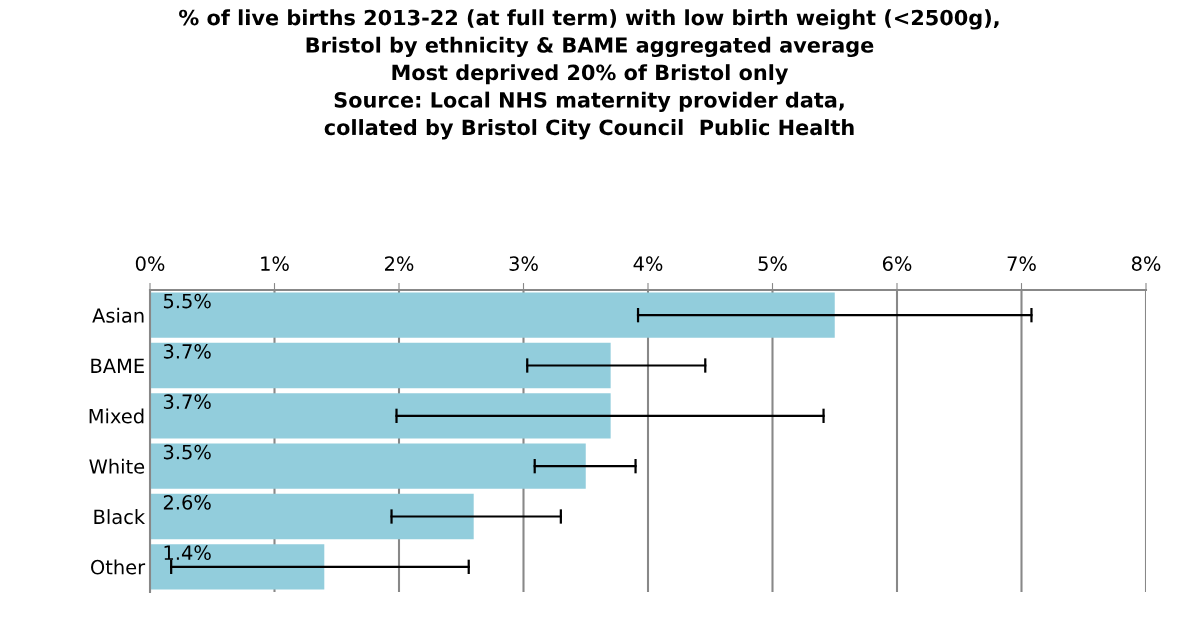 Image resolution: width=1179 pixels, height=619 pixels. What do you see at coordinates (187, 553) in the screenshot?
I see `data-label: 1.4%` at bounding box center [187, 553].